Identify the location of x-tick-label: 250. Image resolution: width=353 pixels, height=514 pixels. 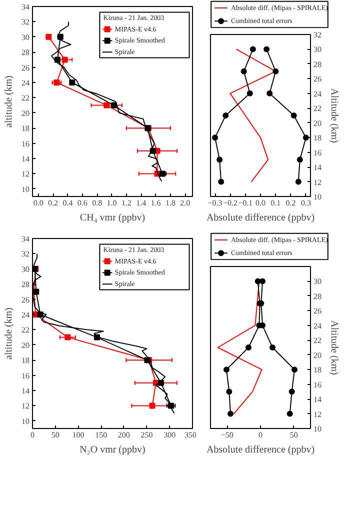
(146, 435).